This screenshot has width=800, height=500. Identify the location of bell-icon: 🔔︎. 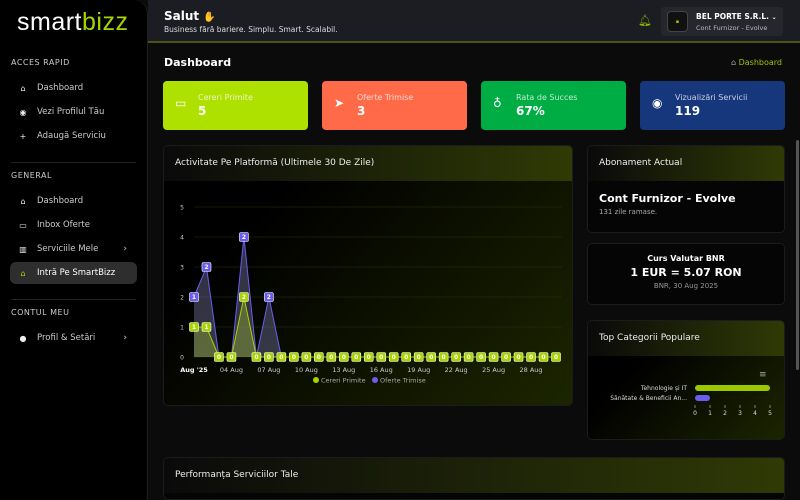
(645, 20).